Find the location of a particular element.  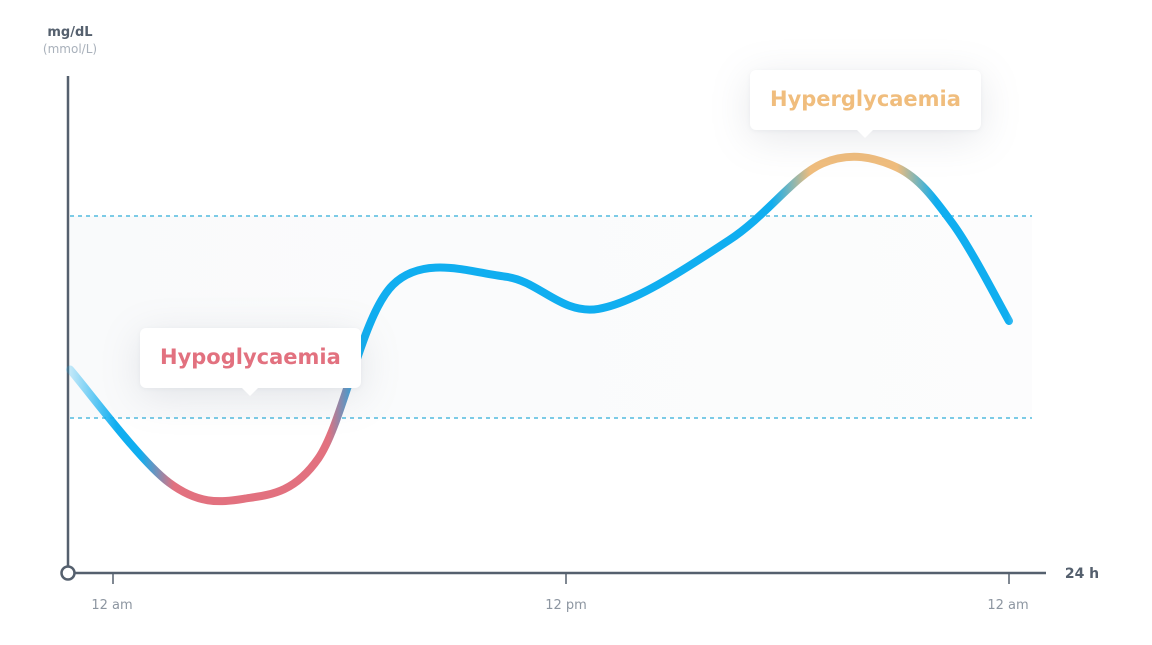

axis-origin-marker is located at coordinates (68, 573).